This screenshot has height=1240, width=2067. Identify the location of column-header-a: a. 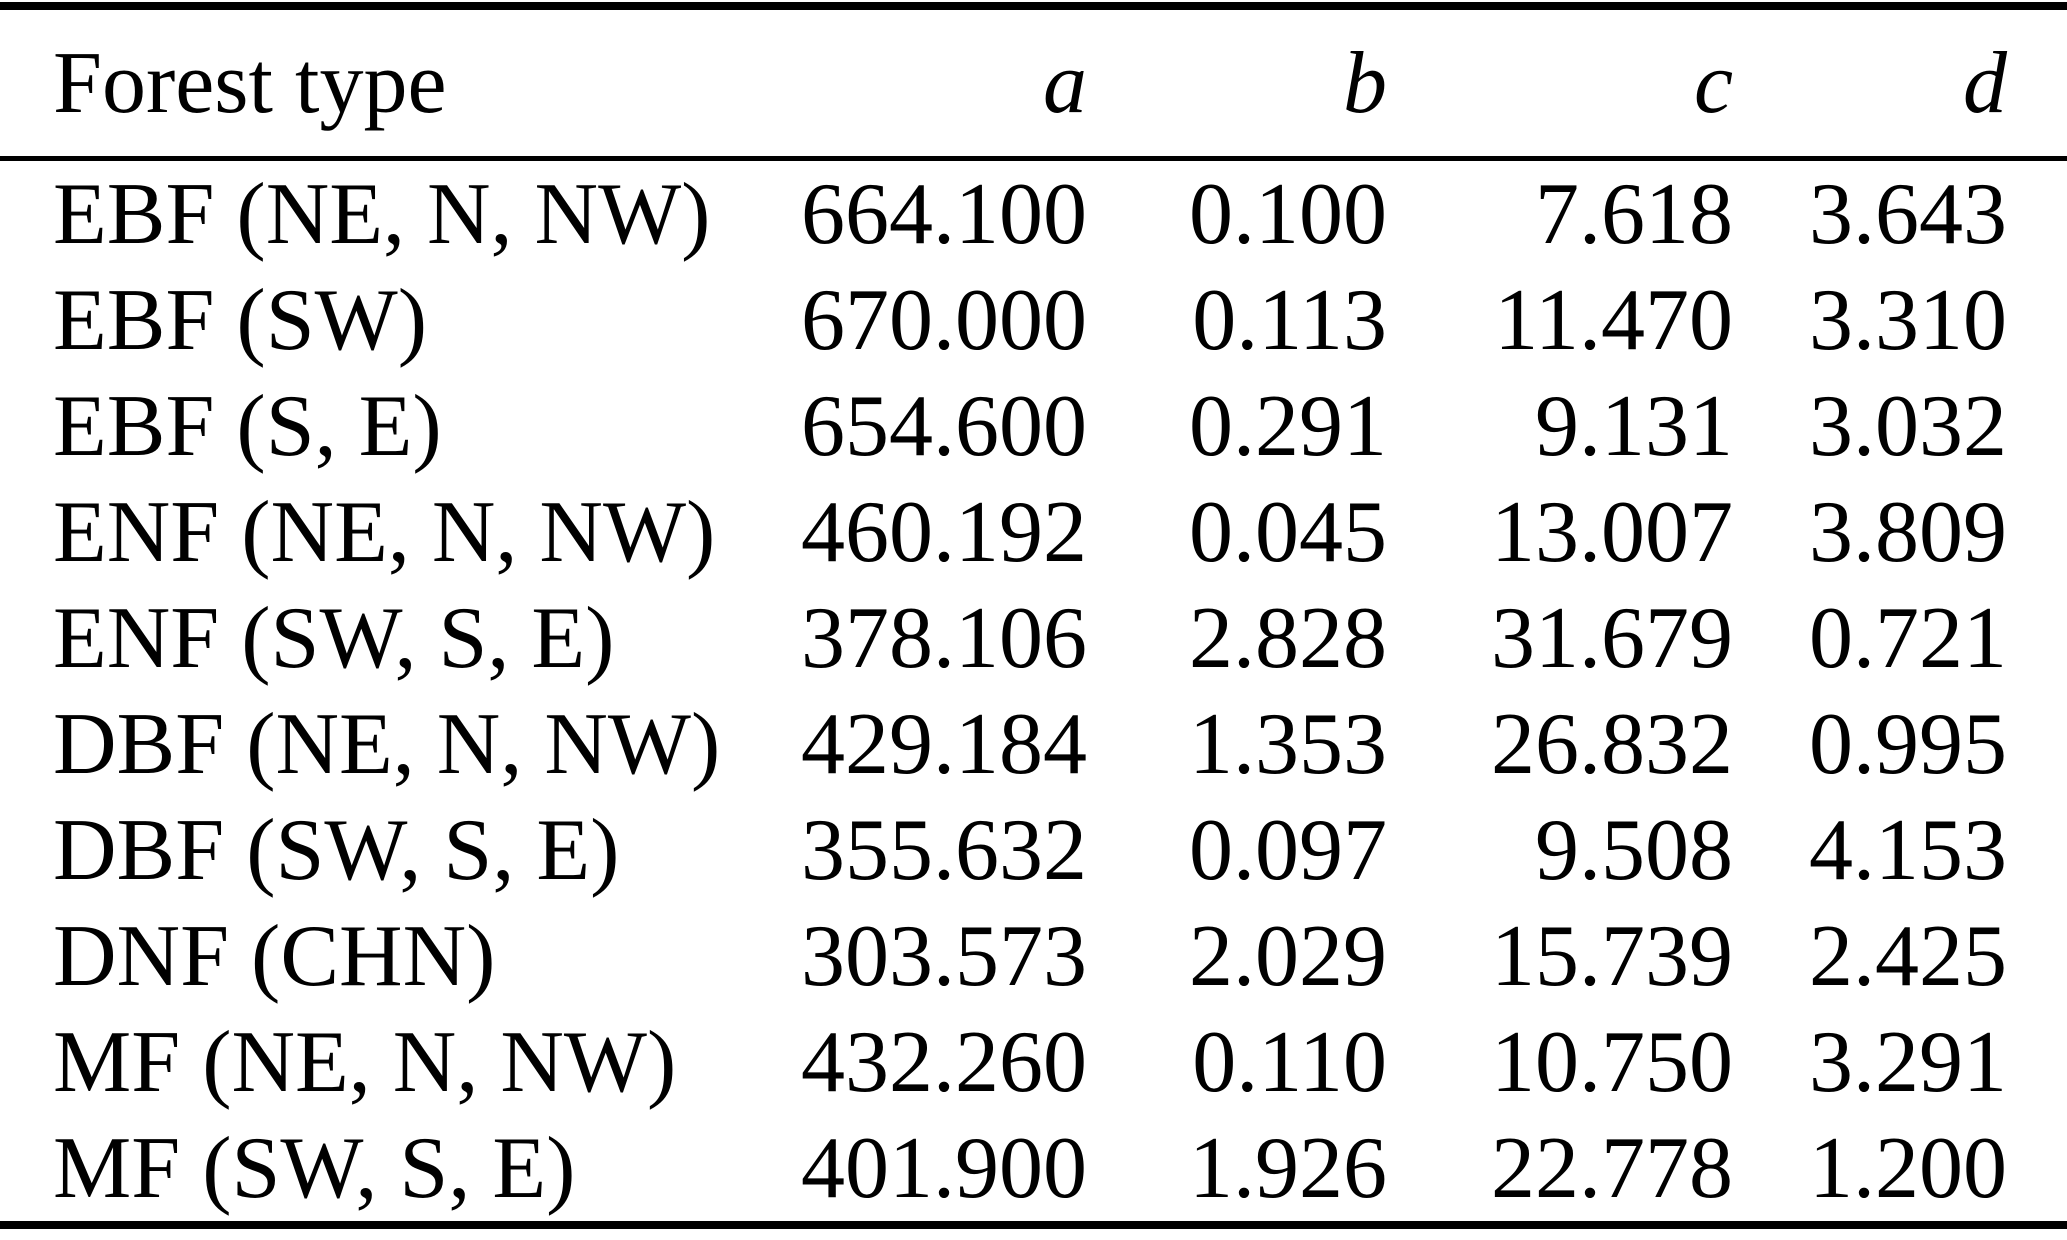
(943, 83).